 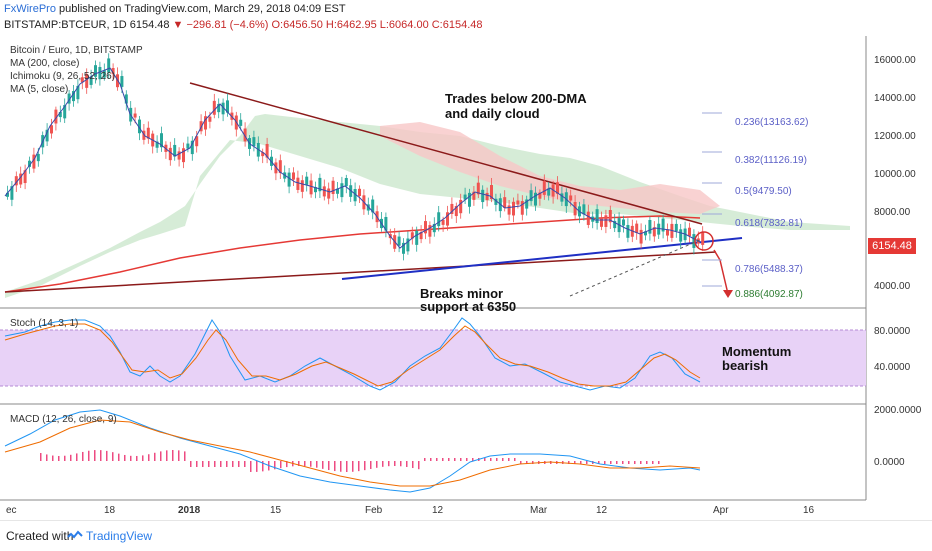 What do you see at coordinates (763, 191) in the screenshot?
I see `fib-05-label: 0.5(9479.50)` at bounding box center [763, 191].